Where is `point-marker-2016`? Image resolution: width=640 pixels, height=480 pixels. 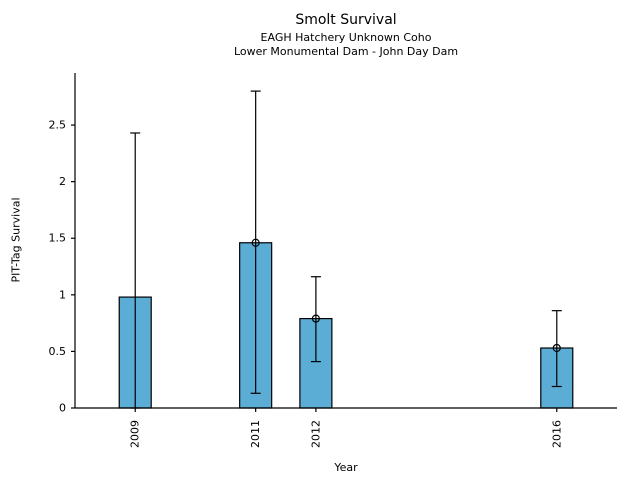 point-marker-2016 is located at coordinates (556, 348).